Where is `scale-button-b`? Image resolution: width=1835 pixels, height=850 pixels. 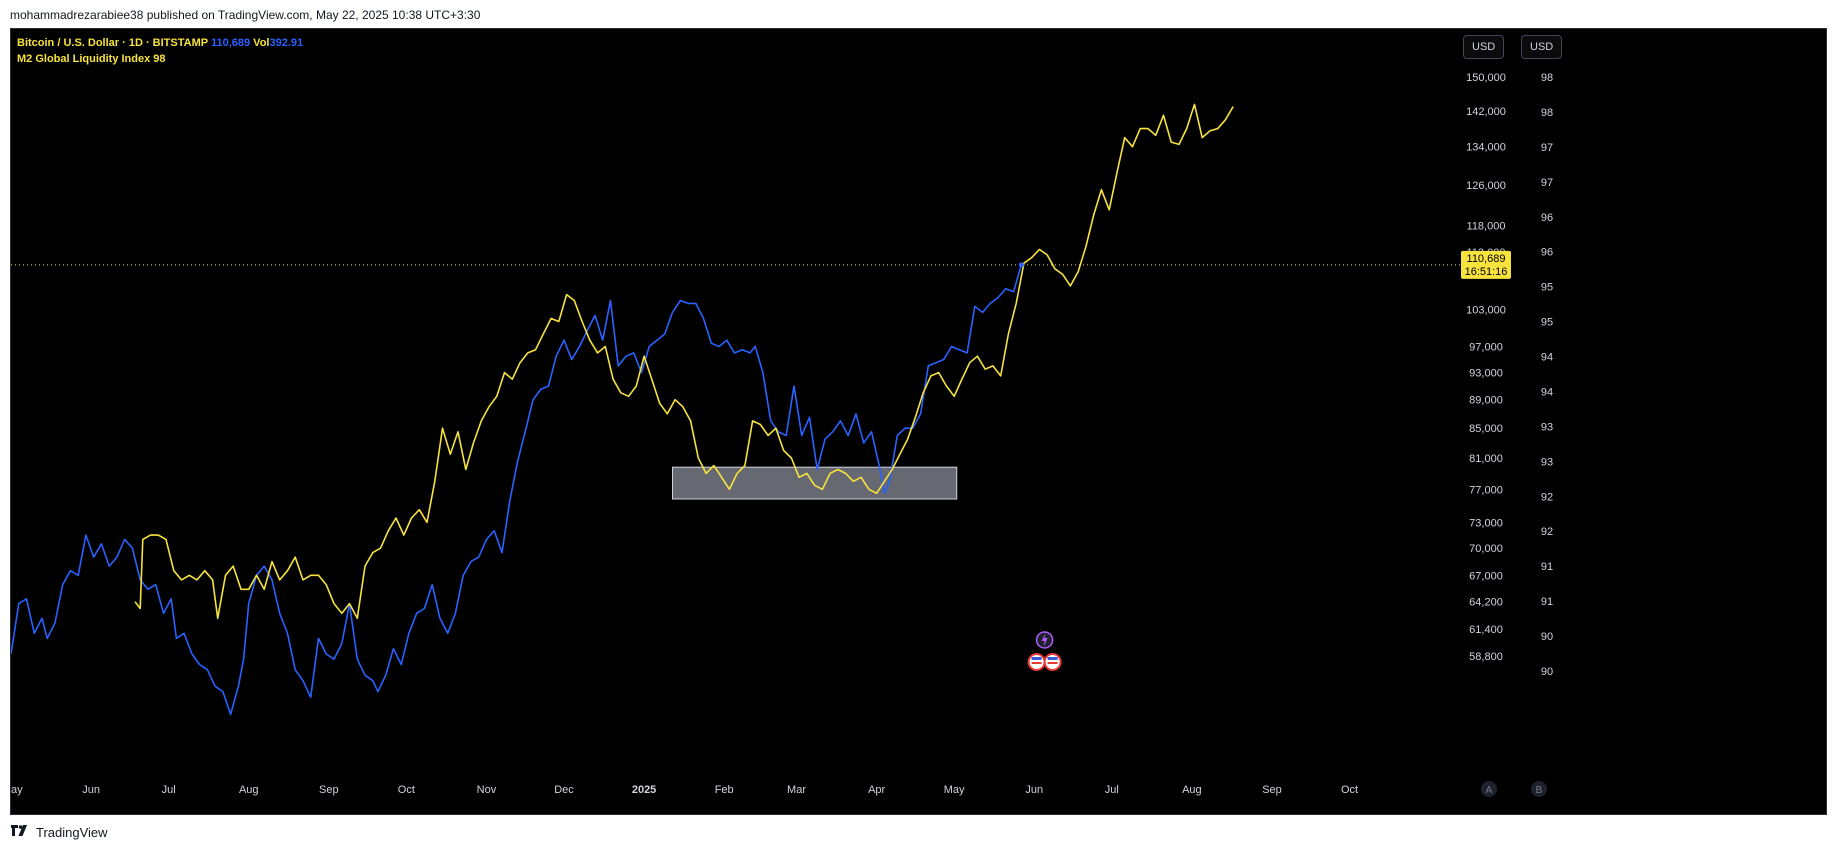
scale-button-b is located at coordinates (1539, 789).